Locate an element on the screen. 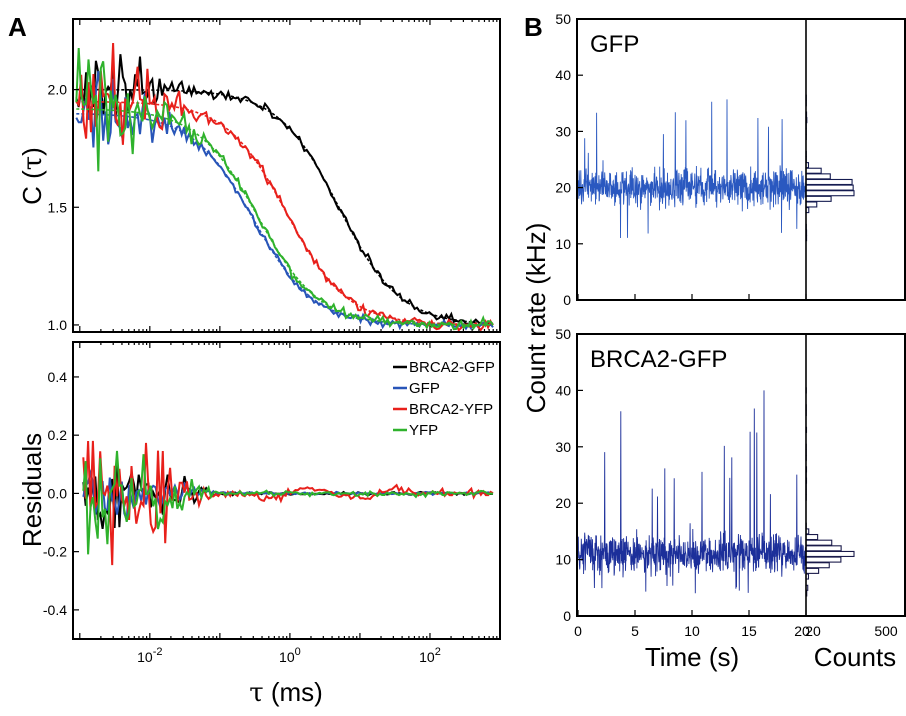 This screenshot has width=906, height=716. tau-x-axis-title: τ (ms) is located at coordinates (286, 692).